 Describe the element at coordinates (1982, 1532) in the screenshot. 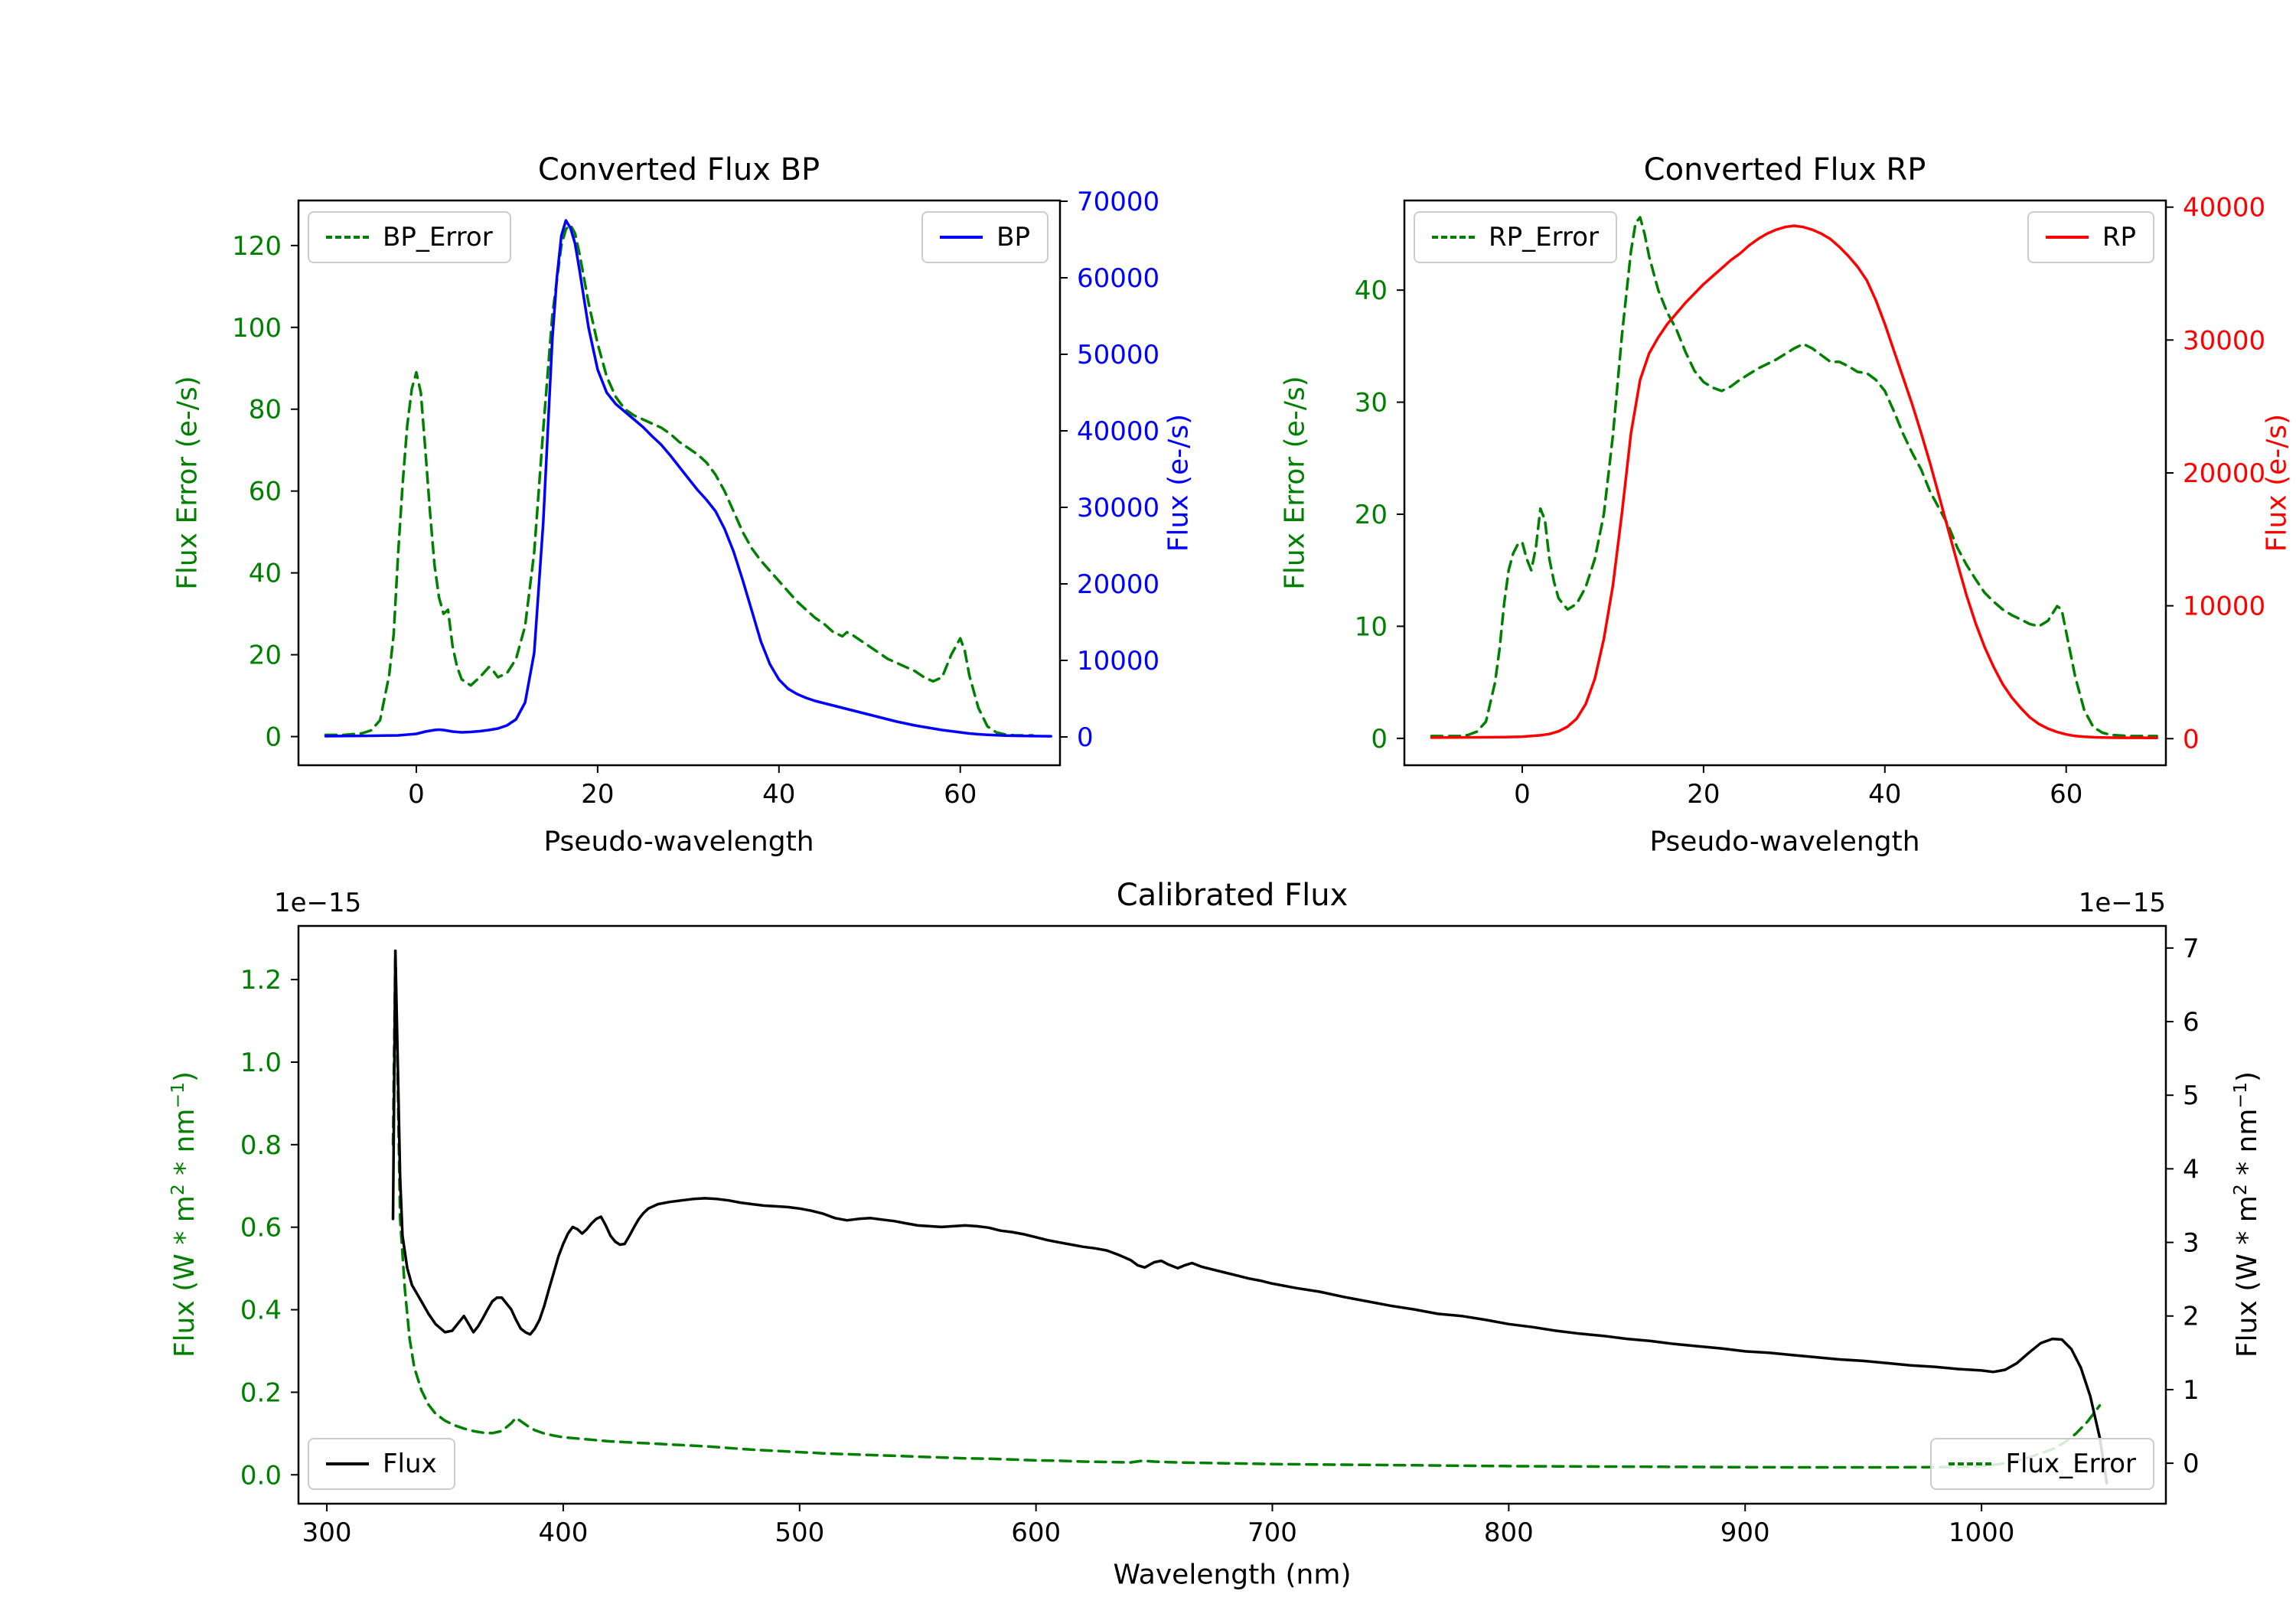

I see `cal-x-tick-label: 1000` at that location.